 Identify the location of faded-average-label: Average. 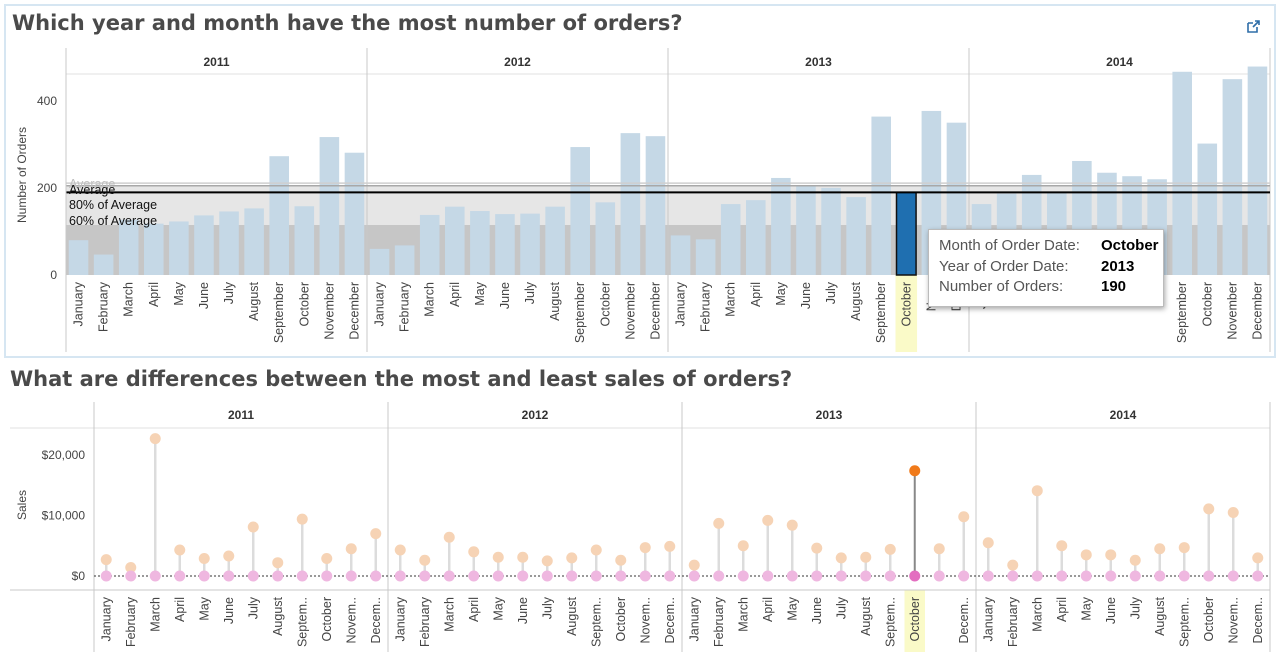
(92, 184).